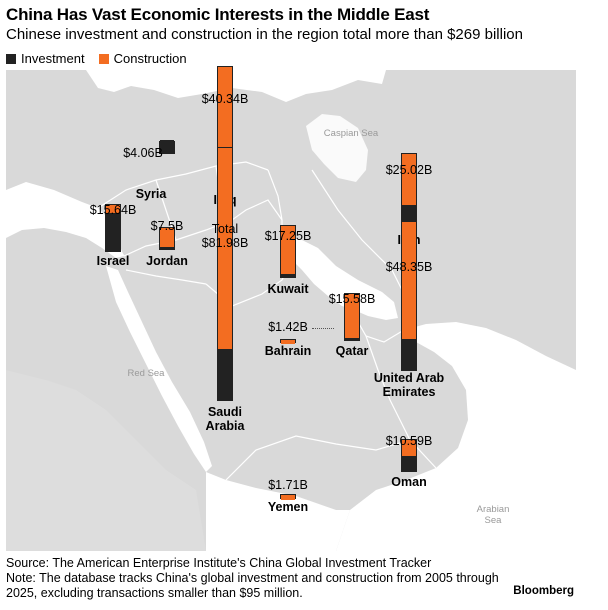 The height and width of the screenshot is (610, 608). I want to click on legend-item-investment: Investment, so click(45, 58).